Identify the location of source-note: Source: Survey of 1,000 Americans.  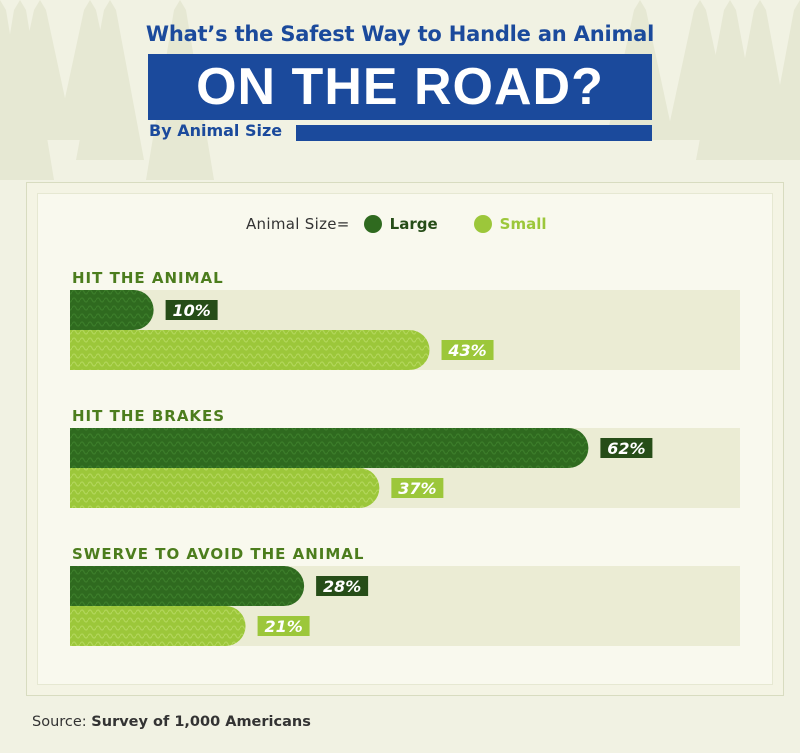
(171, 722).